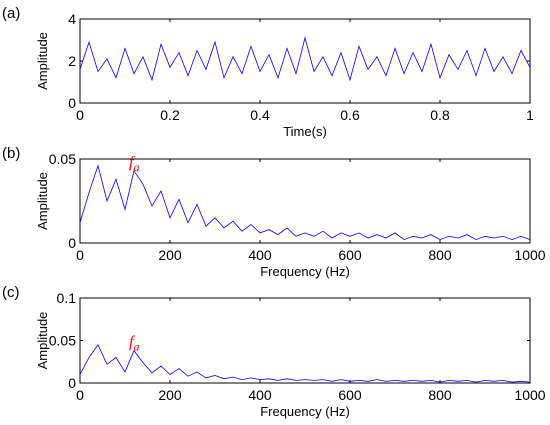 The image size is (550, 425). I want to click on panel-label: (b), so click(11, 153).